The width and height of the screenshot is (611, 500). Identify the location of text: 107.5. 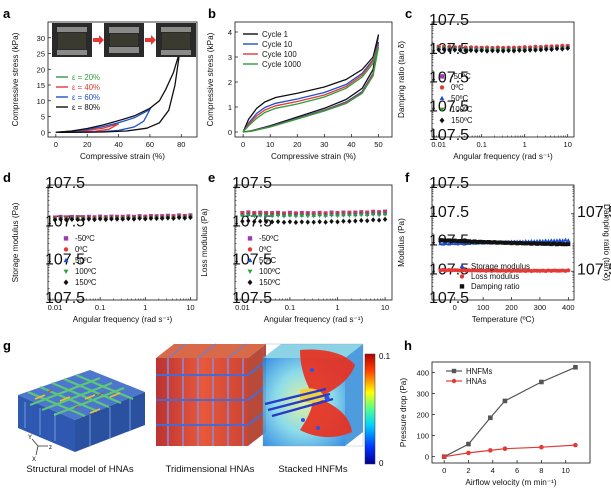
(449, 20).